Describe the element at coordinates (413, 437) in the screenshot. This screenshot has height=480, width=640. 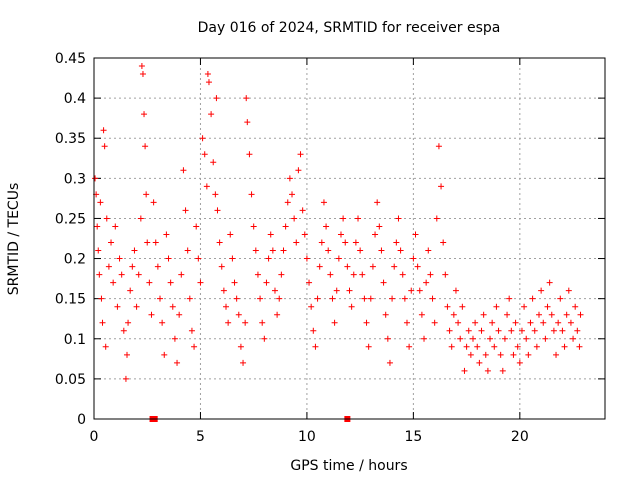
I see `x-tick-label: 15` at that location.